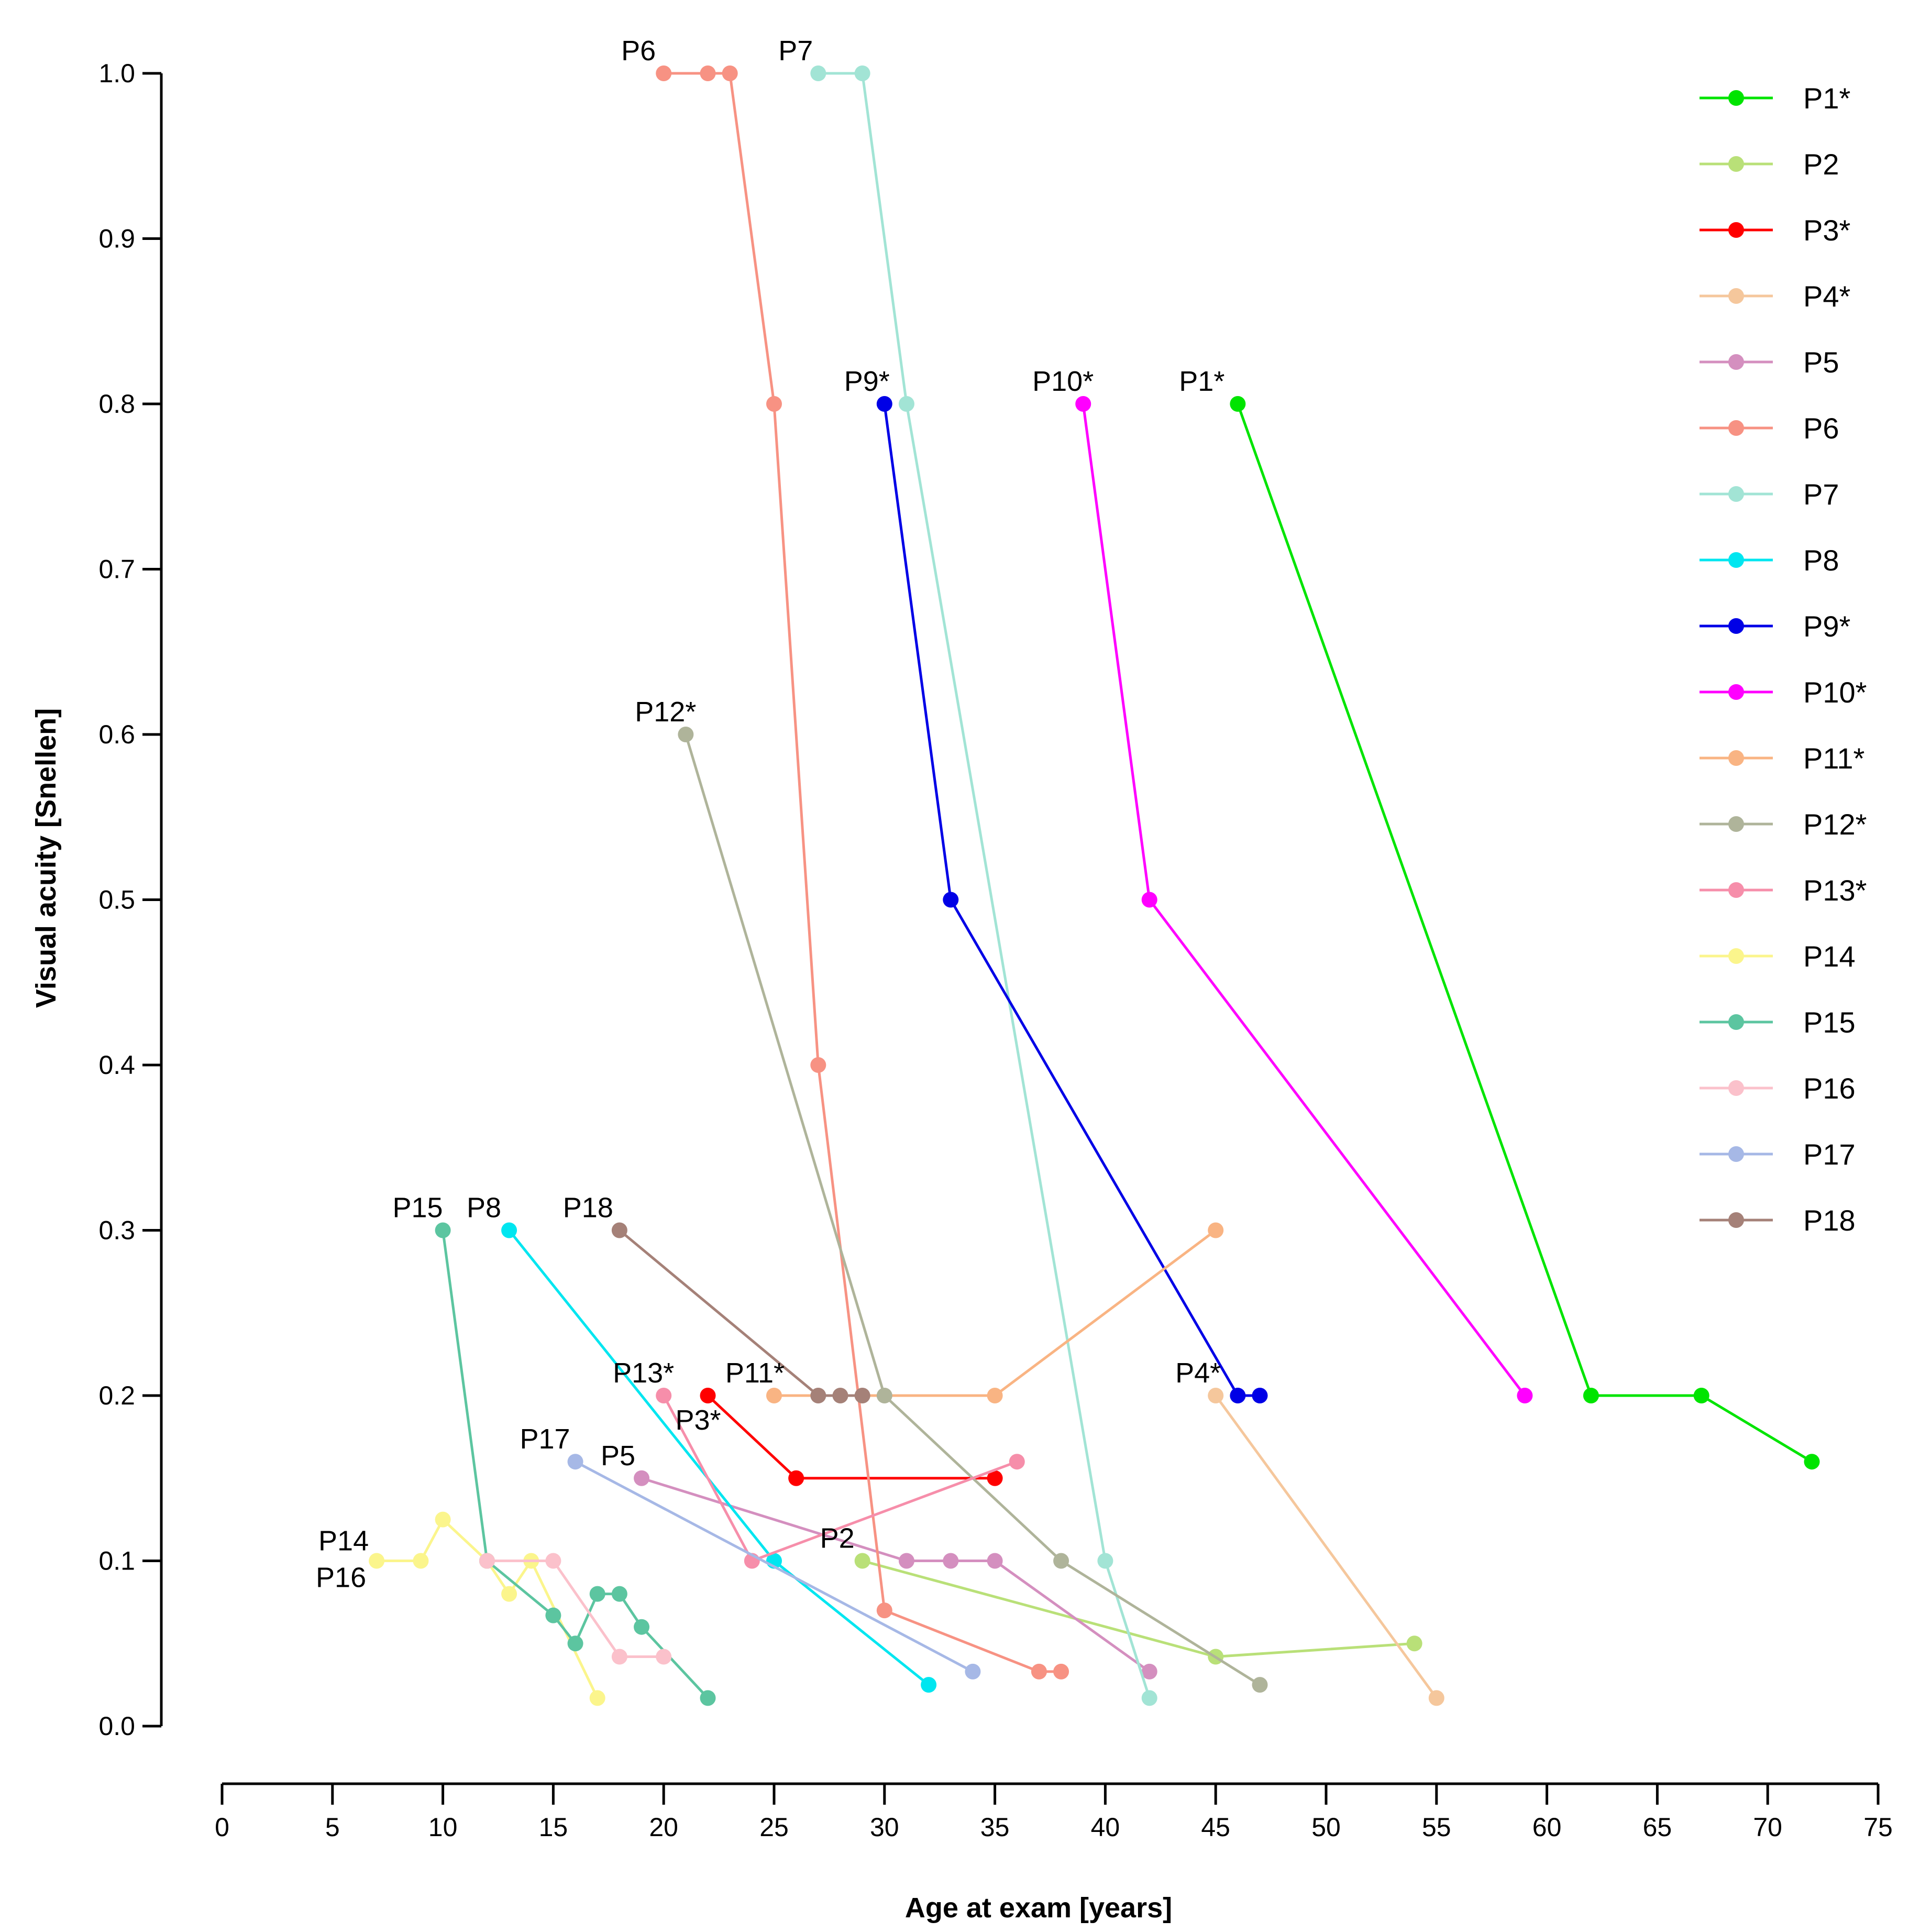 Image resolution: width=1920 pixels, height=1932 pixels. What do you see at coordinates (1827, 626) in the screenshot?
I see `legend-label: P9*` at bounding box center [1827, 626].